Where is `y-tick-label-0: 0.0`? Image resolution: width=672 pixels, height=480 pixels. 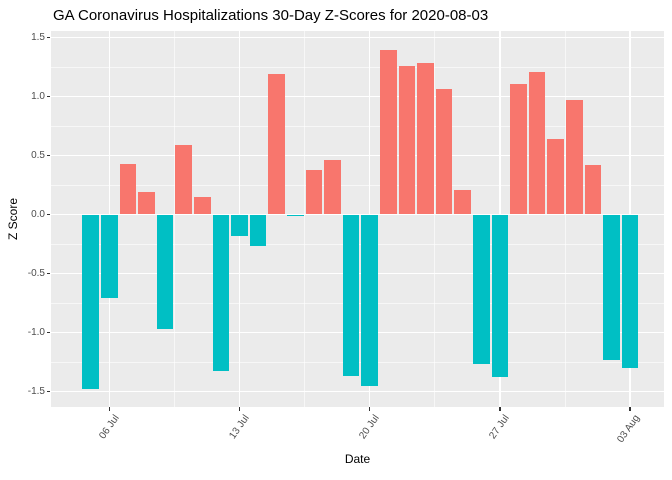
y-tick-label-0: 0.0 is located at coordinates (38, 214).